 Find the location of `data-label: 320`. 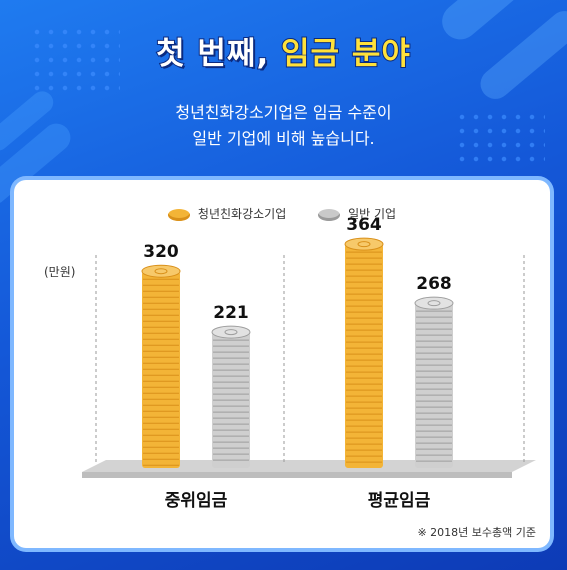

data-label: 320 is located at coordinates (161, 252).